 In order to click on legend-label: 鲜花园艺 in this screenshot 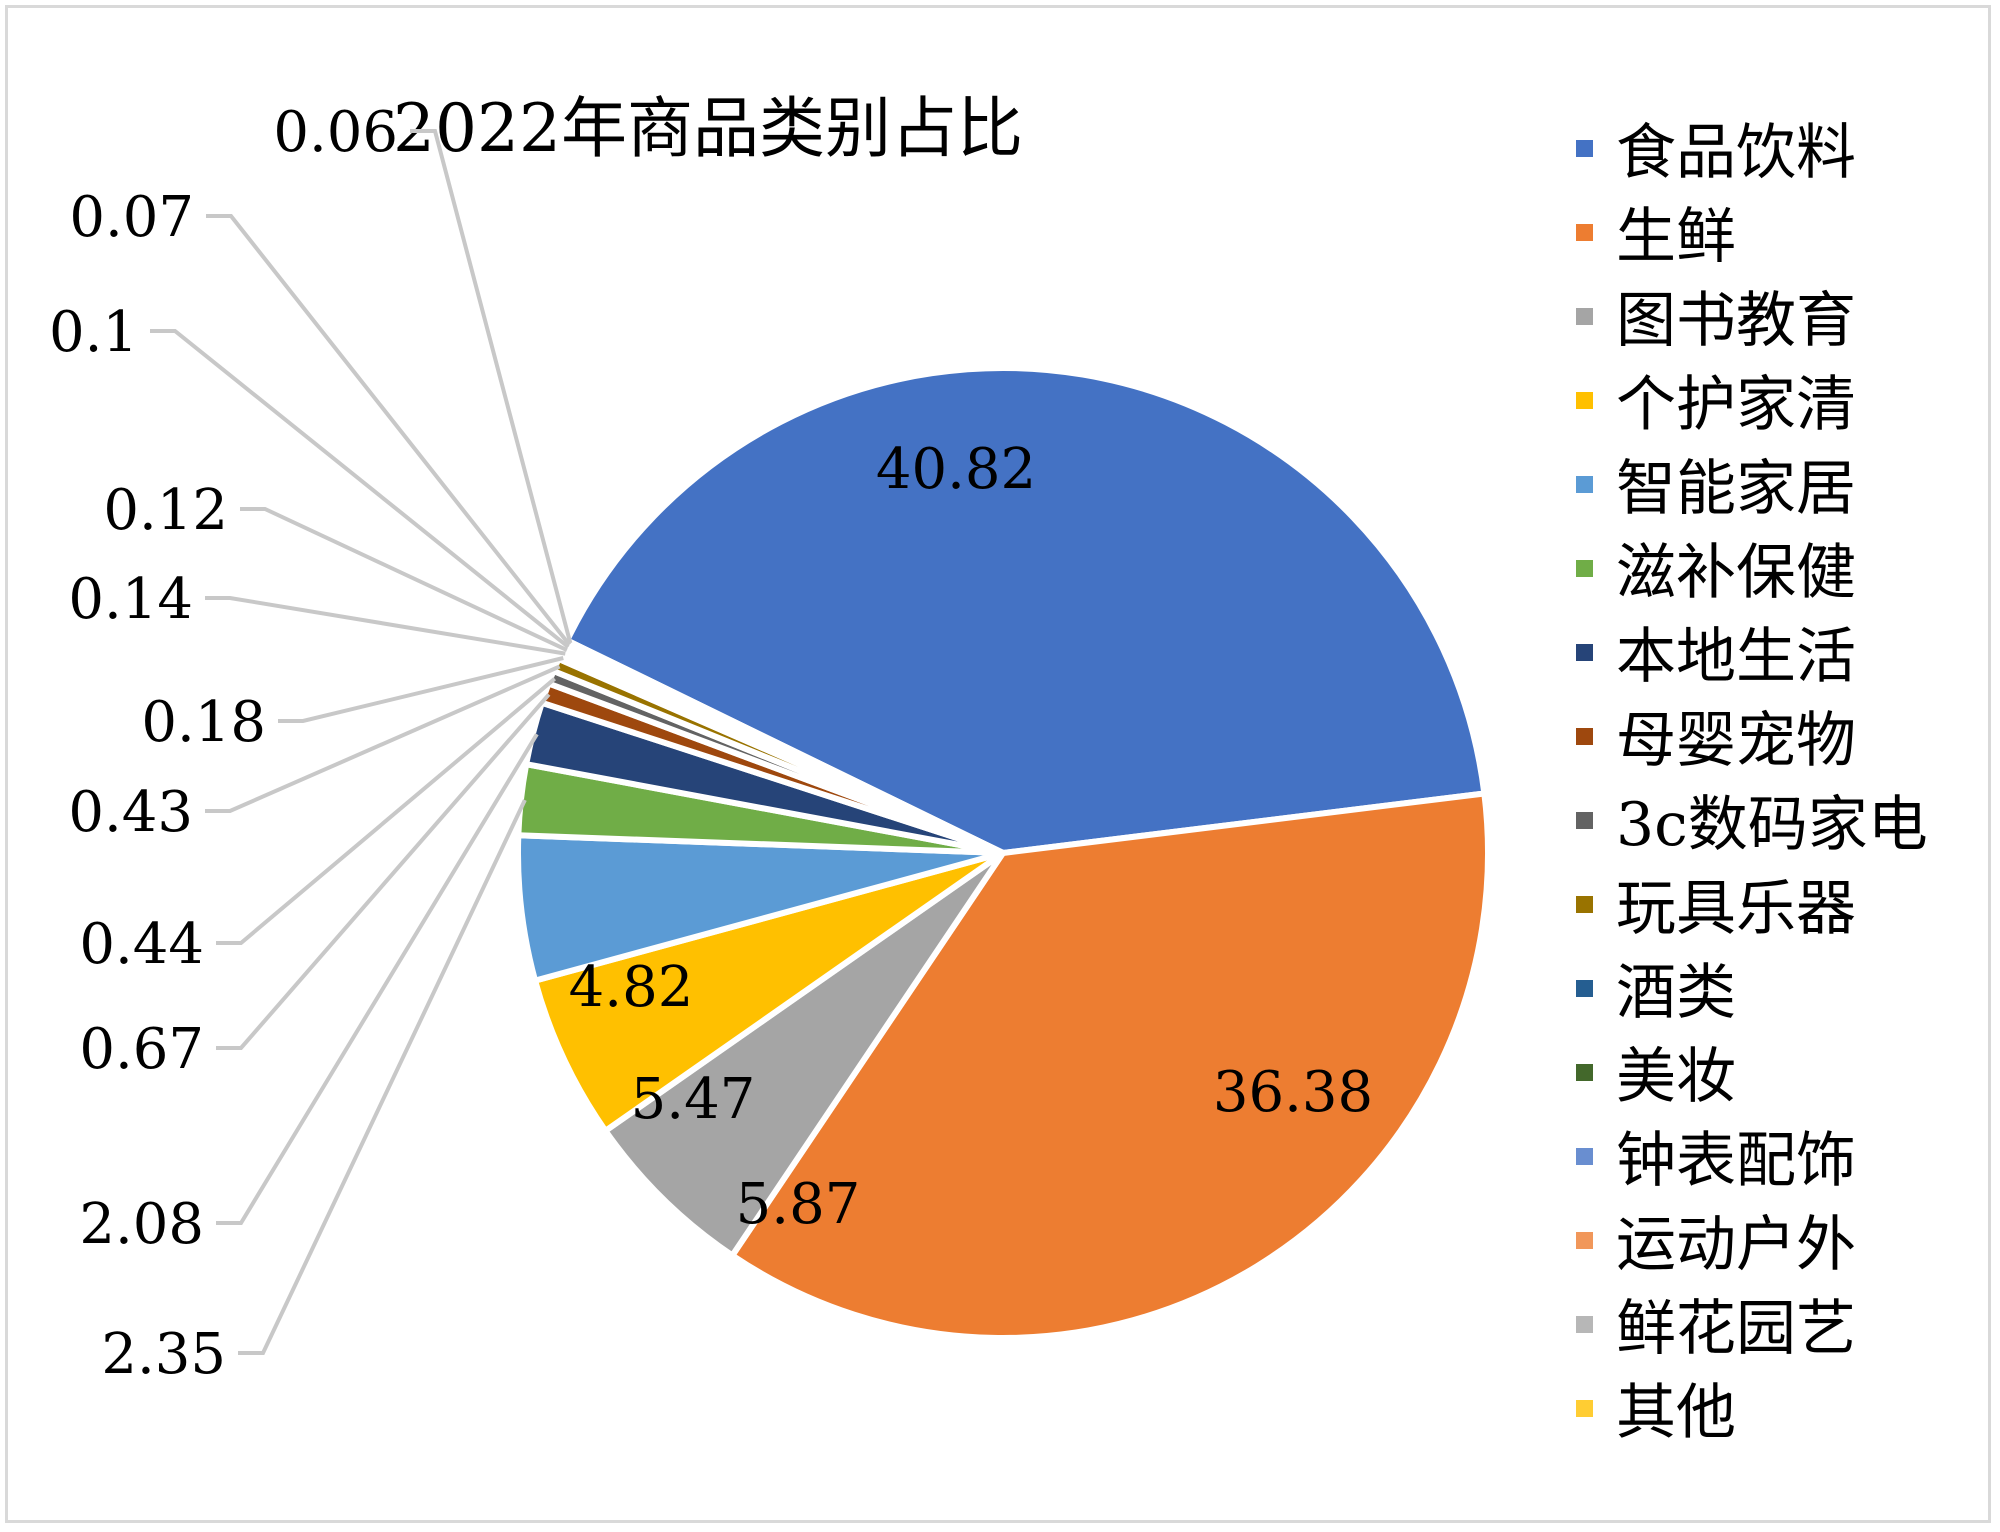, I will do `click(1736, 1329)`.